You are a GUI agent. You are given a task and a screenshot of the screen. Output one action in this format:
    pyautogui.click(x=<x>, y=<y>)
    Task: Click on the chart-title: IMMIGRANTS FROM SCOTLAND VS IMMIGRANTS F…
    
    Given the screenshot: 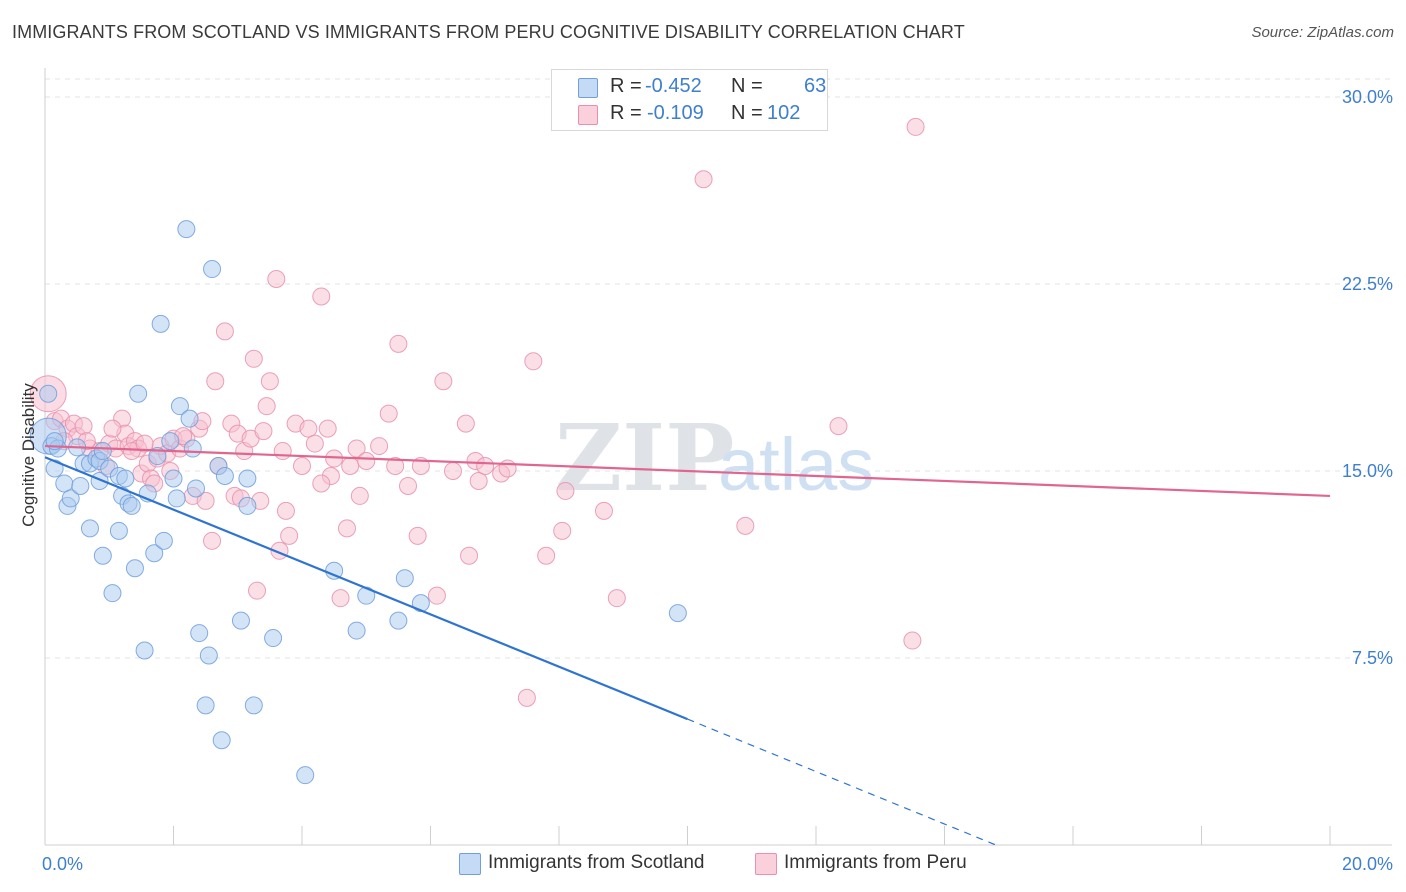 What is the action you would take?
    pyautogui.click(x=488, y=32)
    